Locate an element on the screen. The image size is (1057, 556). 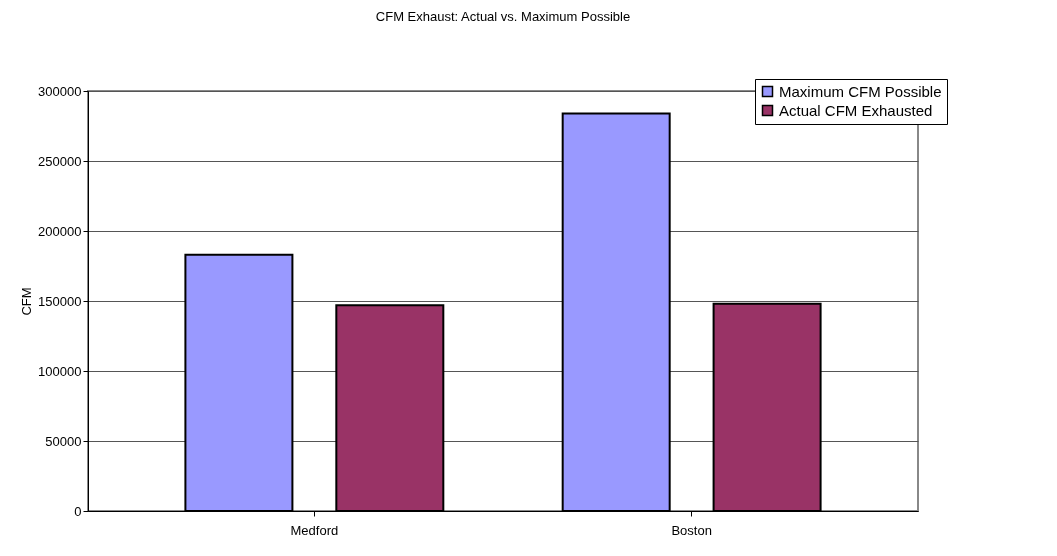
y-tick-label: 200000 is located at coordinates (60, 231).